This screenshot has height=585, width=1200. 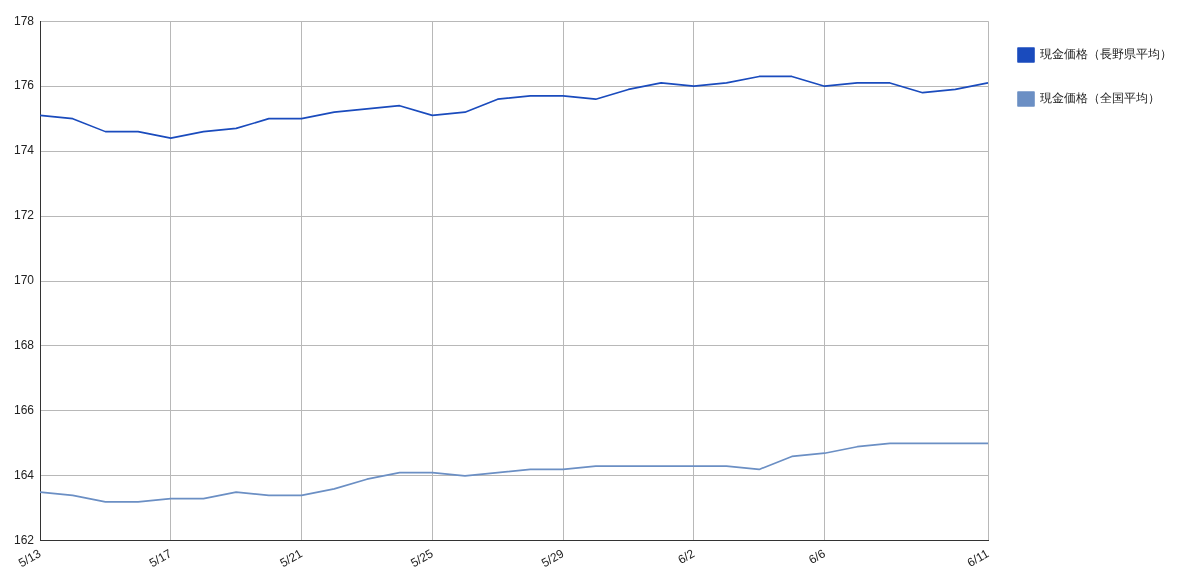 What do you see at coordinates (24, 540) in the screenshot?
I see `y-tick-label: 162` at bounding box center [24, 540].